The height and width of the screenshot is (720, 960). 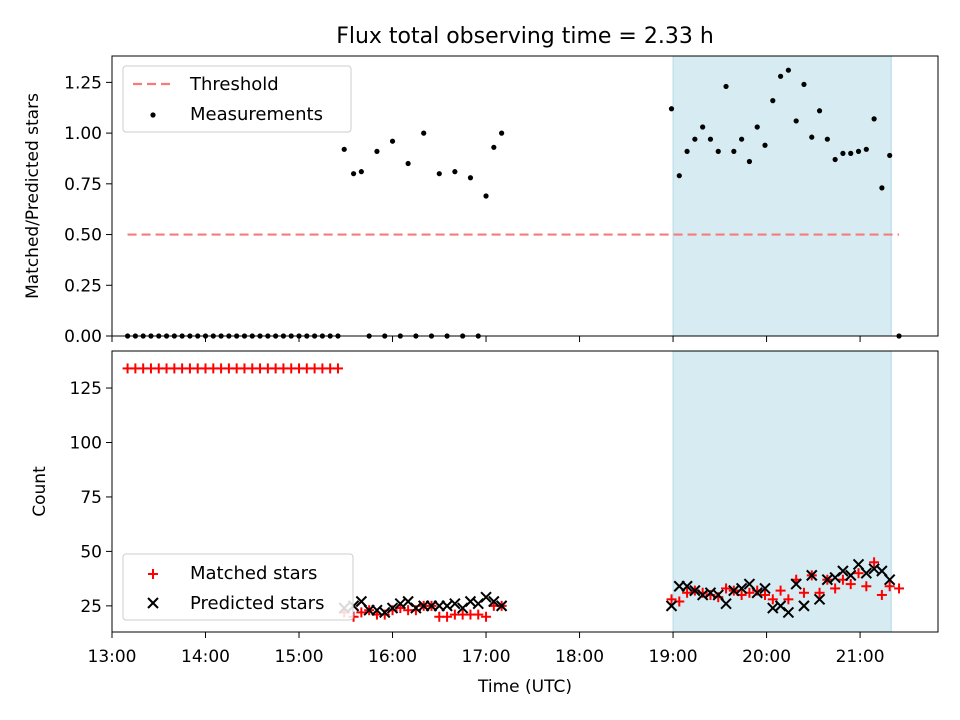 I want to click on legend-plus-mark, so click(x=153, y=574).